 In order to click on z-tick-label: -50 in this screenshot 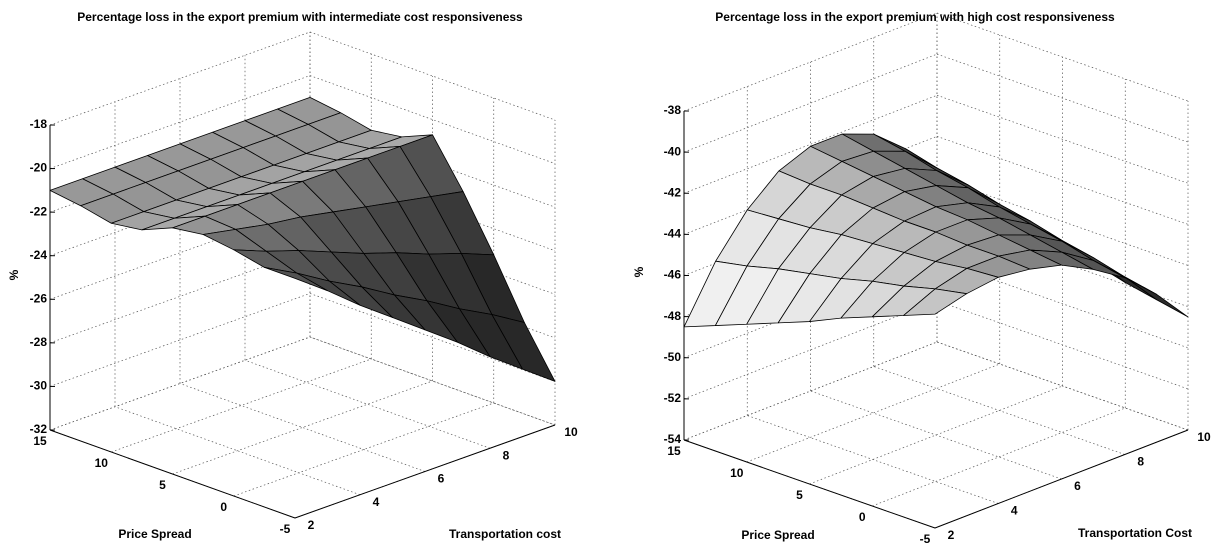, I will do `click(673, 357)`.